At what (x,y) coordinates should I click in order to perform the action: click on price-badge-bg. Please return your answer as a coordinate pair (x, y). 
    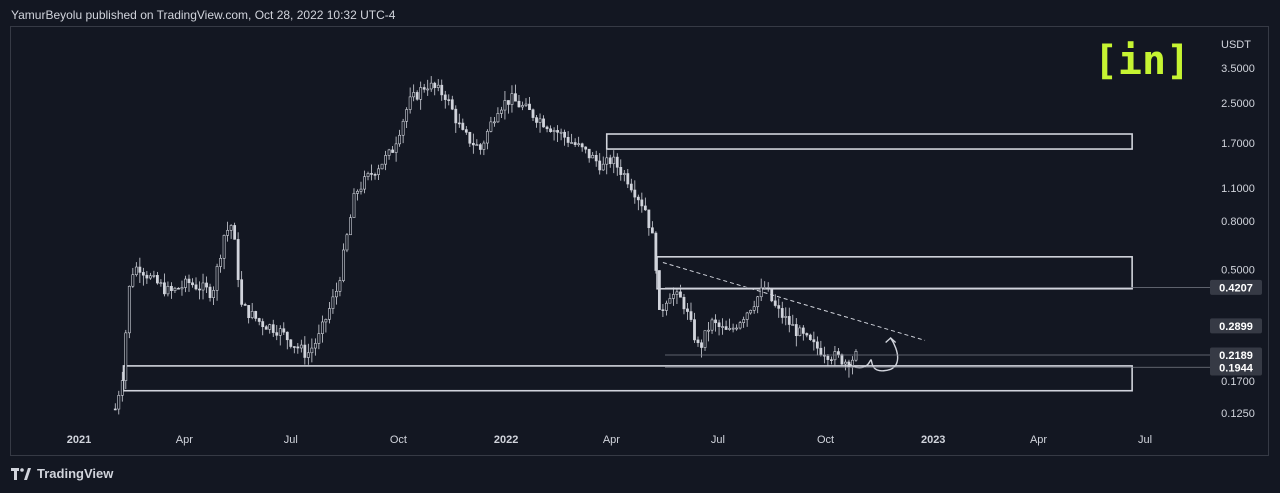
    Looking at the image, I should click on (1236, 367).